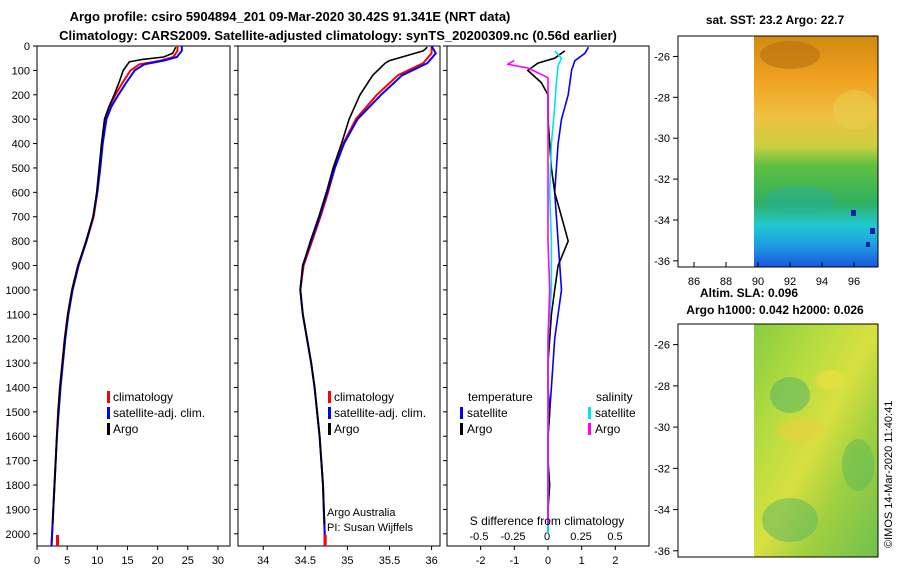 The width and height of the screenshot is (900, 580). I want to click on depth-tick-label: 200, so click(21, 96).